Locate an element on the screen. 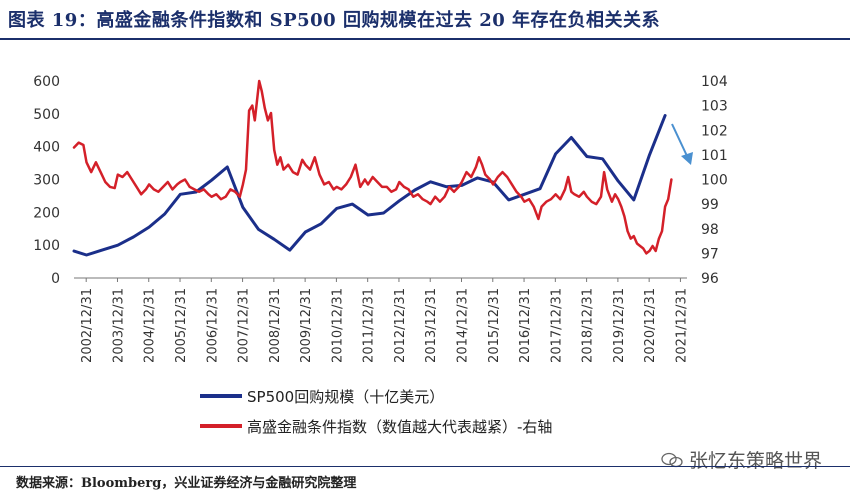 The width and height of the screenshot is (850, 496). y-right-tick-label: 103 is located at coordinates (714, 107).